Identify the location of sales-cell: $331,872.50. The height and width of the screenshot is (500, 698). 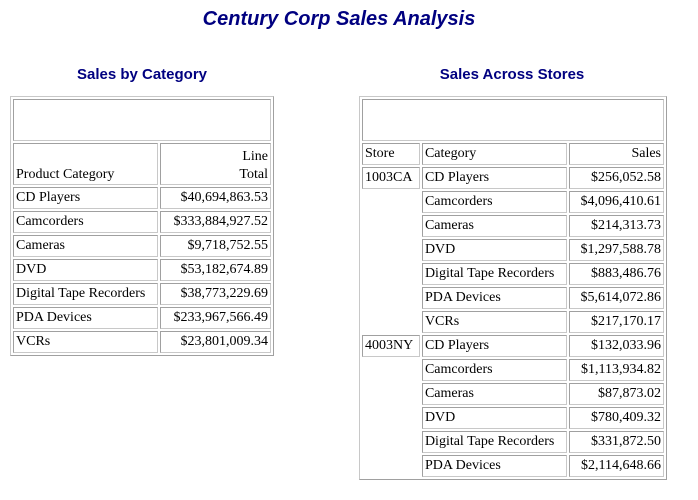
(616, 442).